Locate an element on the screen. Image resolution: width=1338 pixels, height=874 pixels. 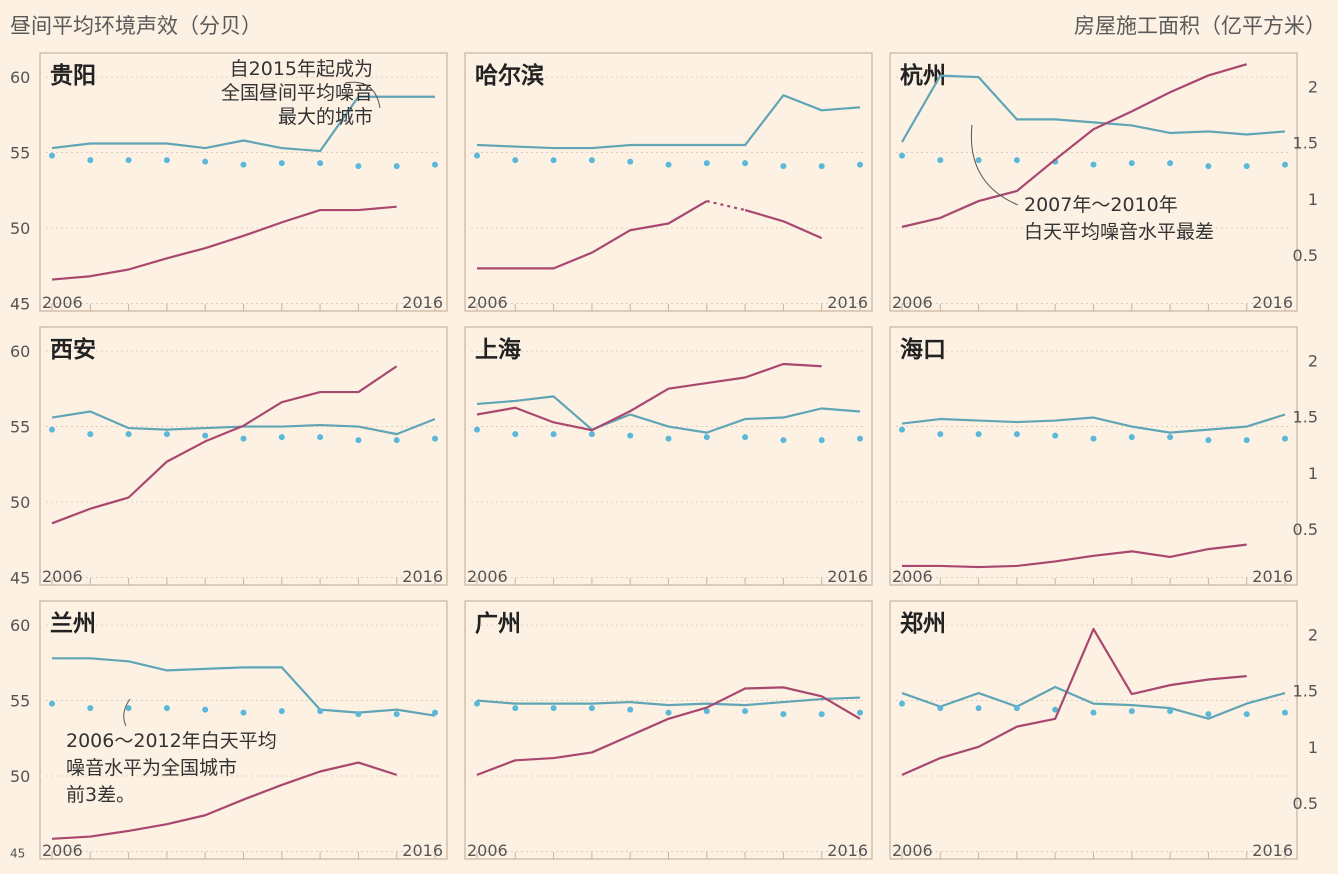
city-title: 广州 is located at coordinates (498, 623).